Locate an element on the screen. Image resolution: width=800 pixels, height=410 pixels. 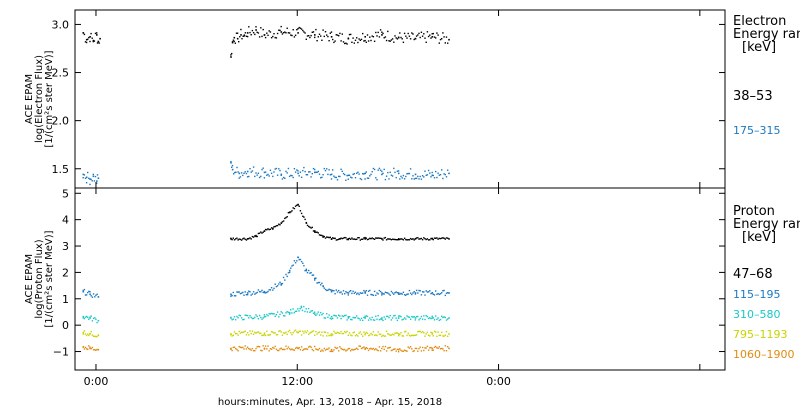
series-1060–1900 is located at coordinates (266, 349).